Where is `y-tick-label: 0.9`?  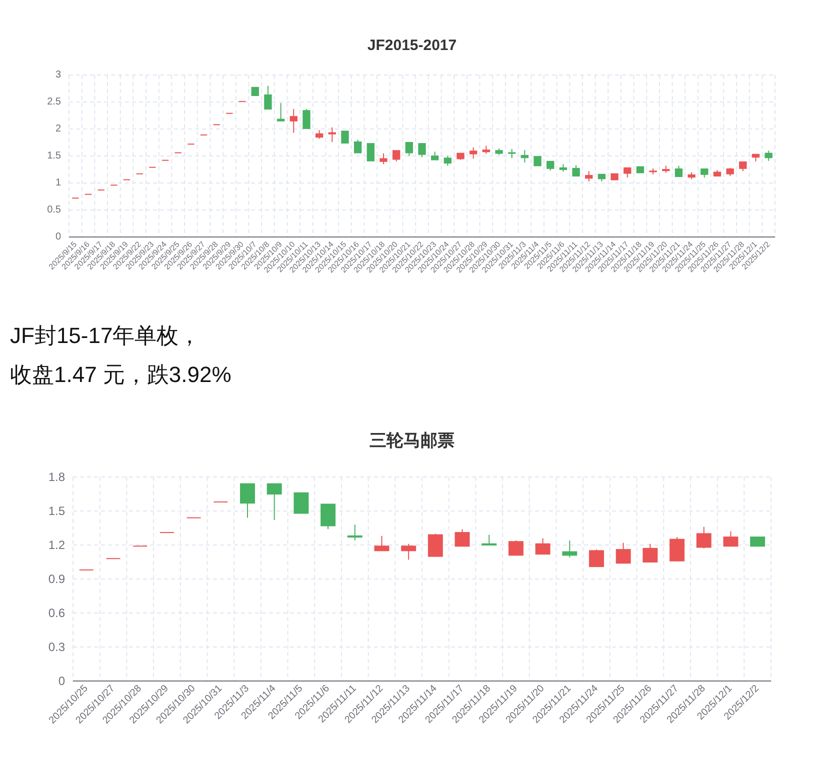 y-tick-label: 0.9 is located at coordinates (57, 579).